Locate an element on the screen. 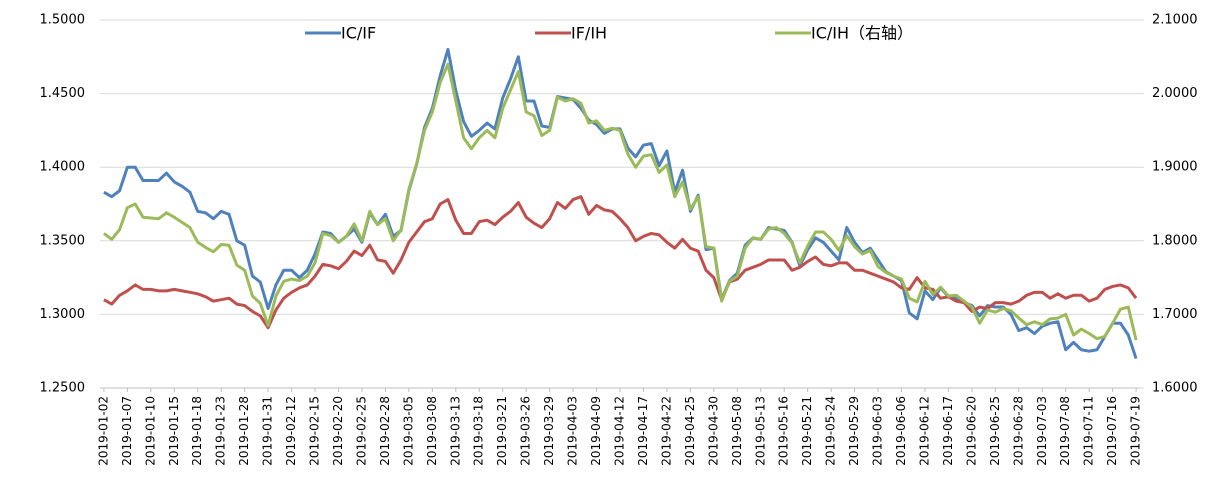  y2-tick-label: 2.1000 is located at coordinates (1175, 20).